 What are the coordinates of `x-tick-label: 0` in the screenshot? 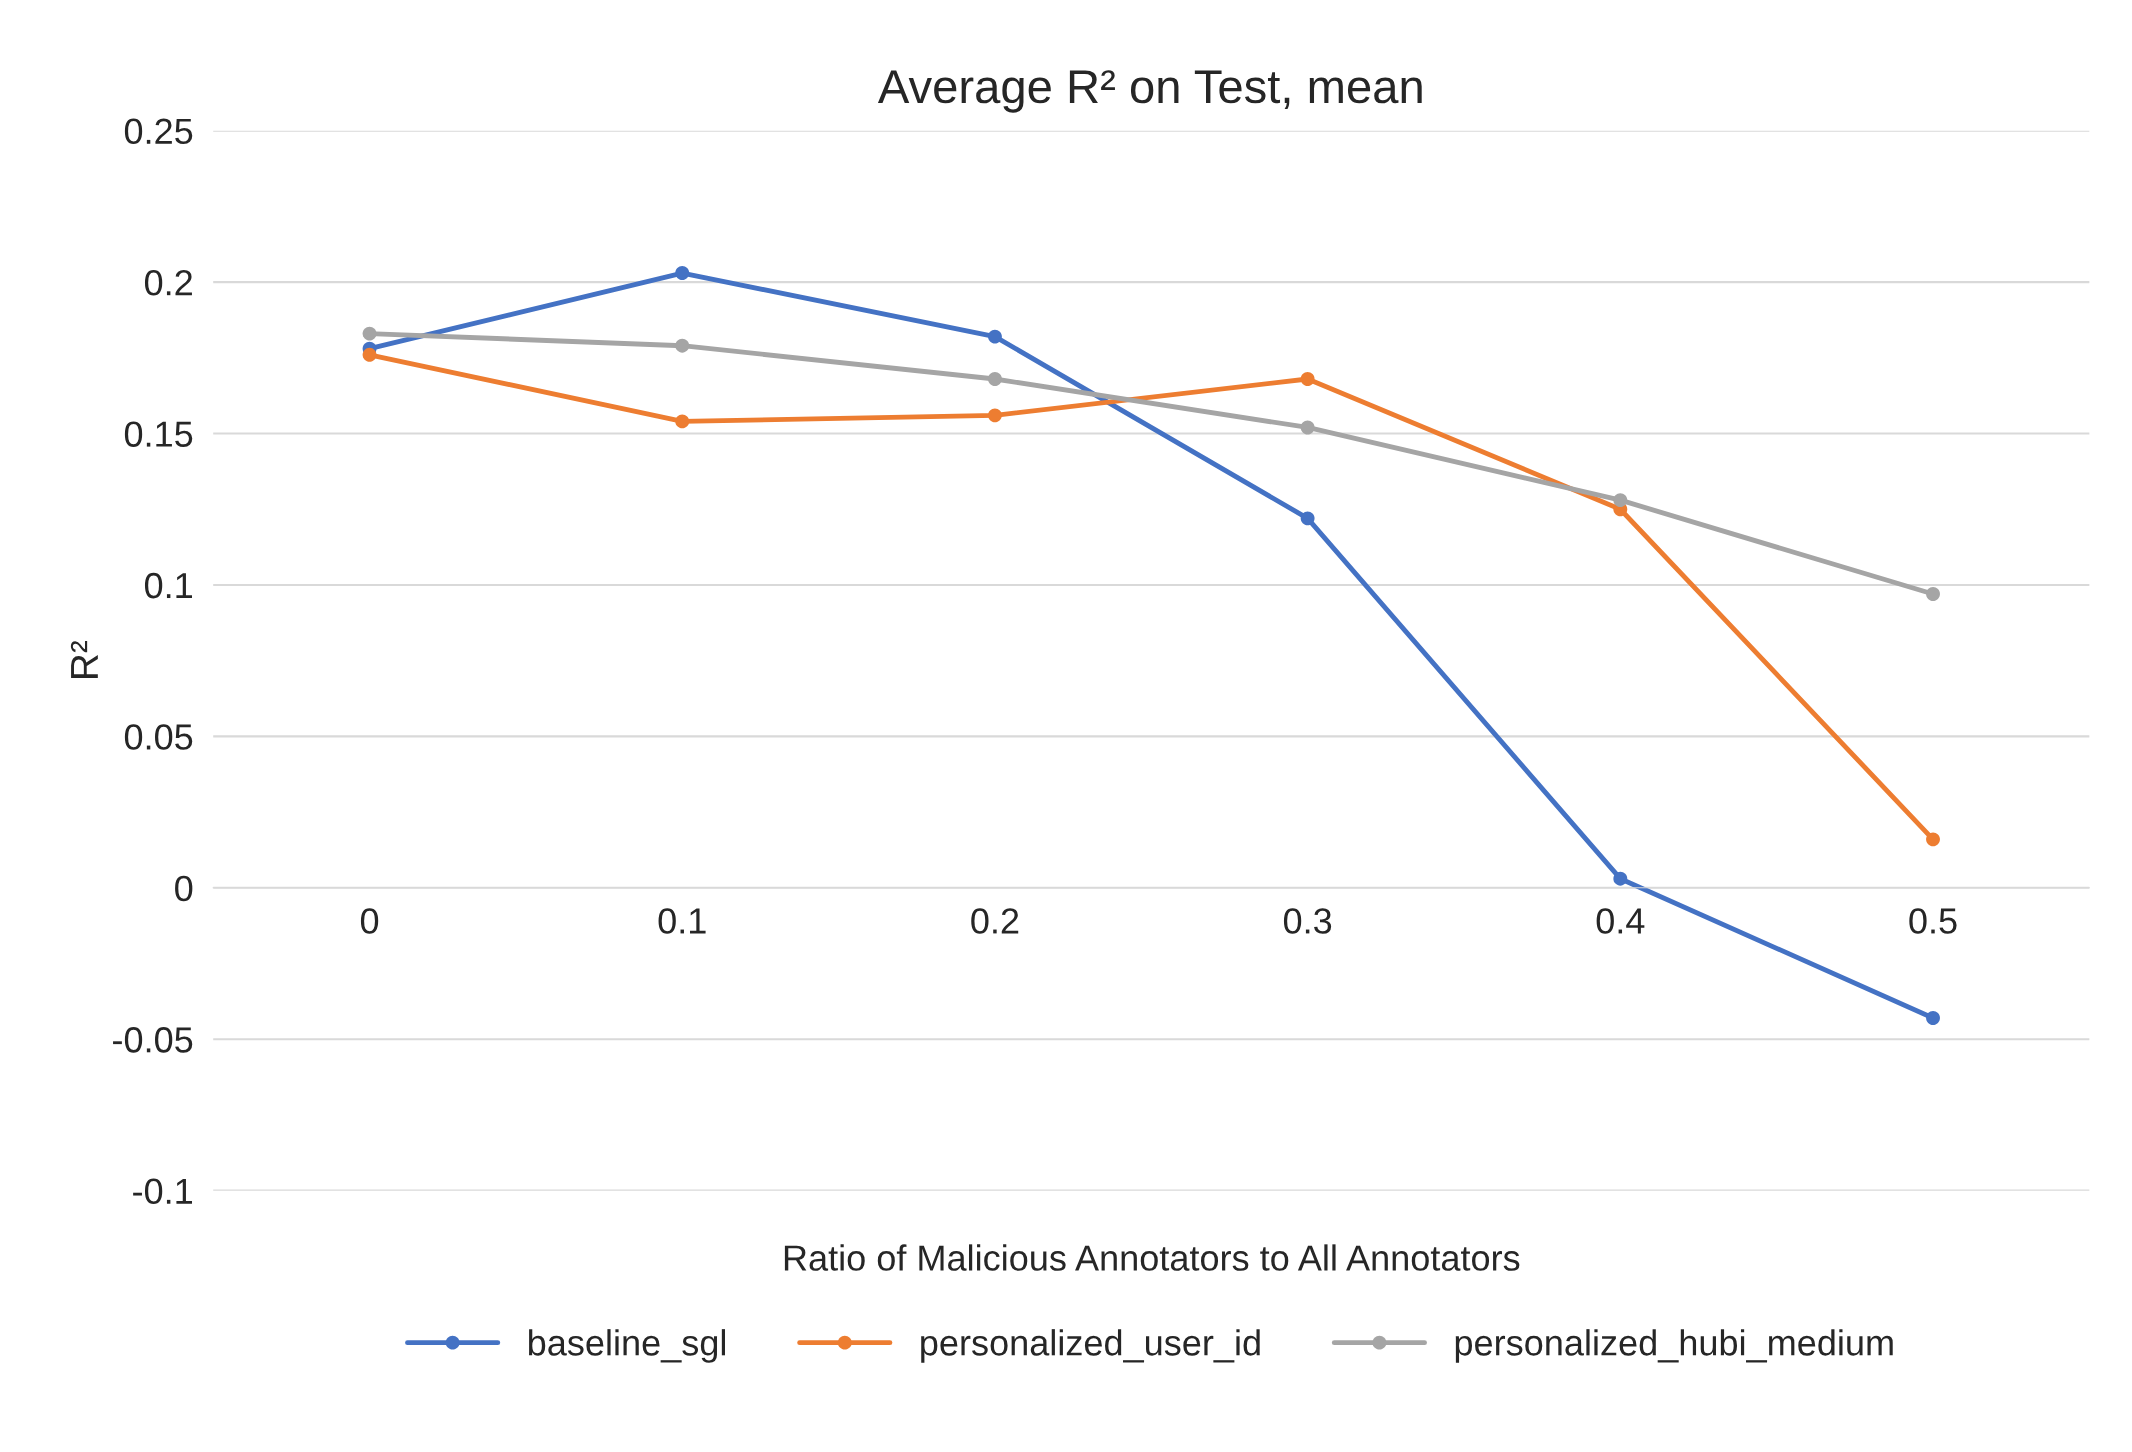 It's located at (369, 921).